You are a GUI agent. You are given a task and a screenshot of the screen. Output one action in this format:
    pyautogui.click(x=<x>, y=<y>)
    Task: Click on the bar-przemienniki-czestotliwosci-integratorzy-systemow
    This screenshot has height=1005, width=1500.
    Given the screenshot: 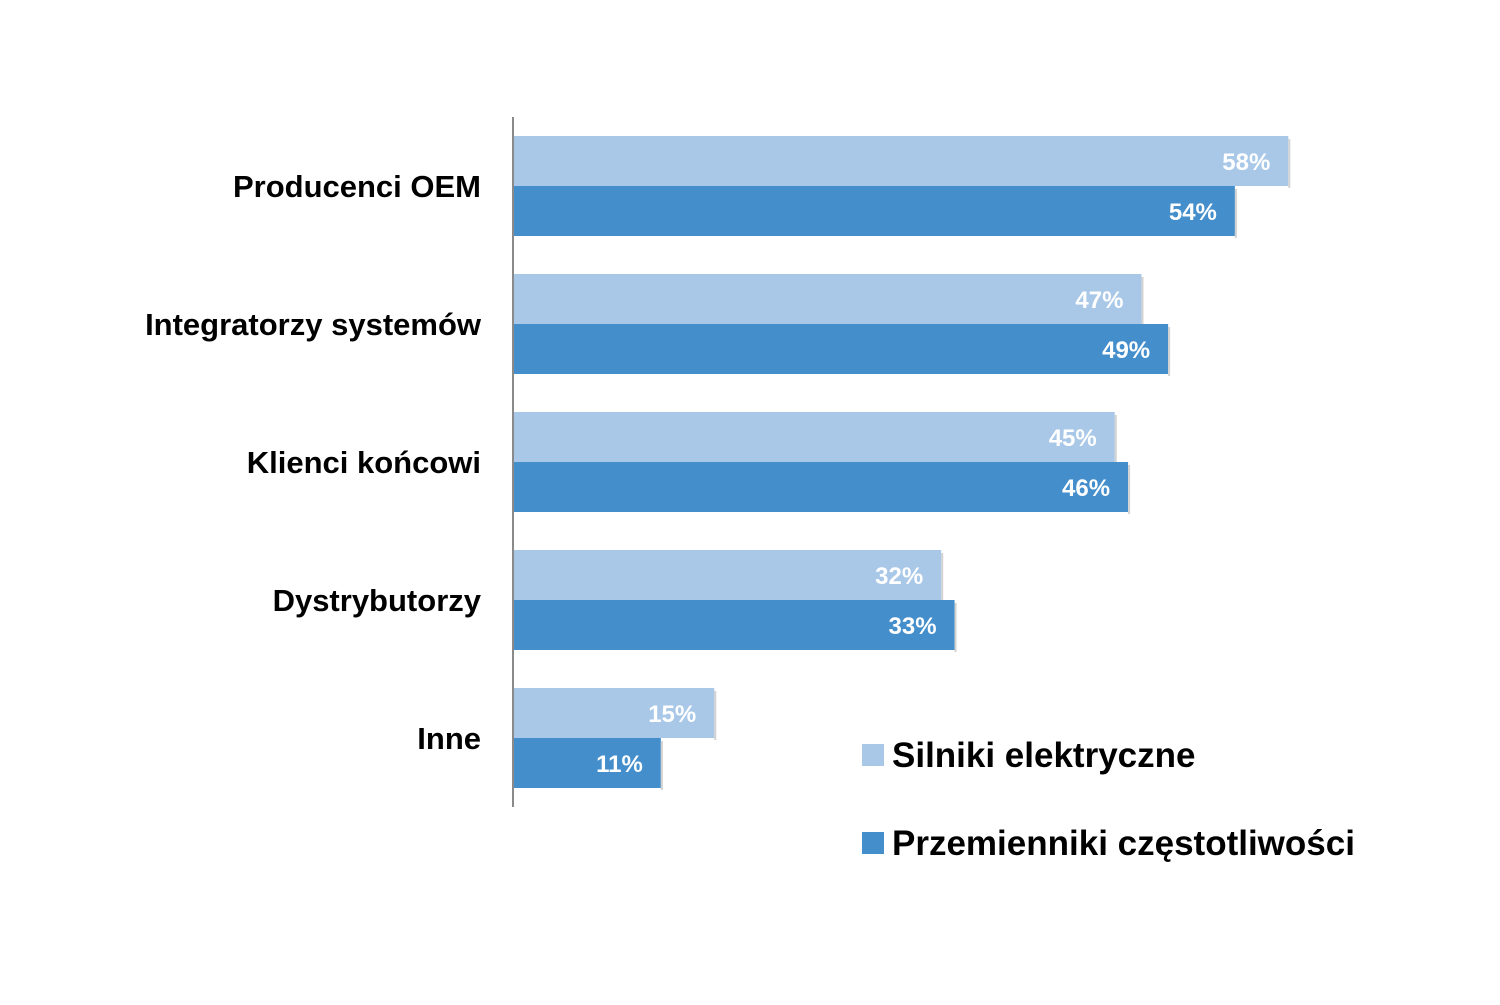 What is the action you would take?
    pyautogui.click(x=841, y=349)
    